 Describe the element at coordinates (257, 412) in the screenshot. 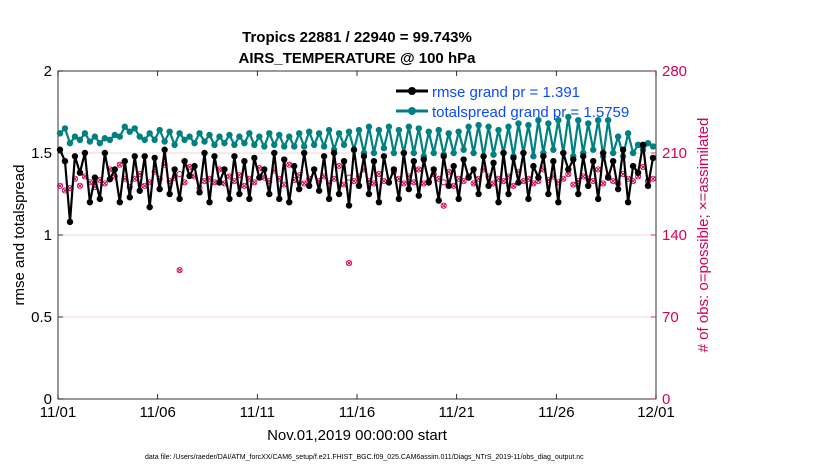

I see `x-tick-label: 11/11` at that location.